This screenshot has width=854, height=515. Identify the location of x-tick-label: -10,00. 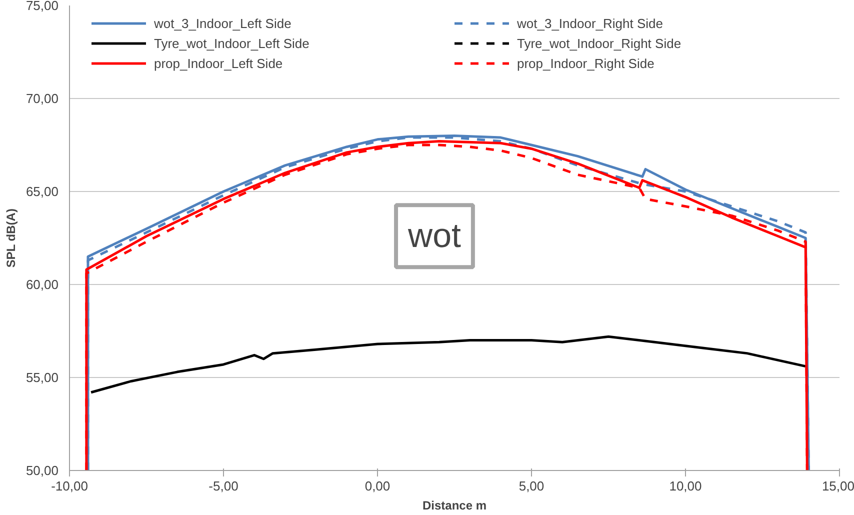
(69, 486).